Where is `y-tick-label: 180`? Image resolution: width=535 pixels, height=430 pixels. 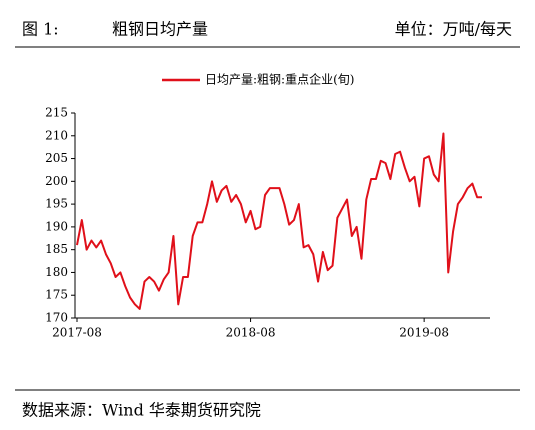 y-tick-label: 180 is located at coordinates (56, 272).